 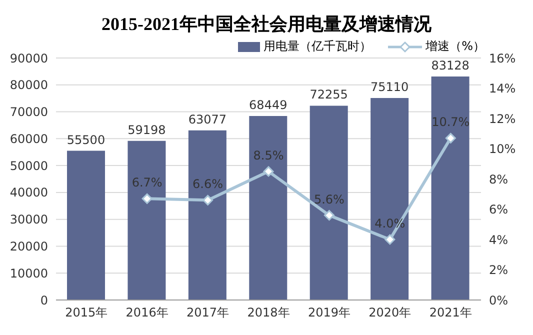 I want to click on data-label: 6.6%, so click(x=208, y=184).